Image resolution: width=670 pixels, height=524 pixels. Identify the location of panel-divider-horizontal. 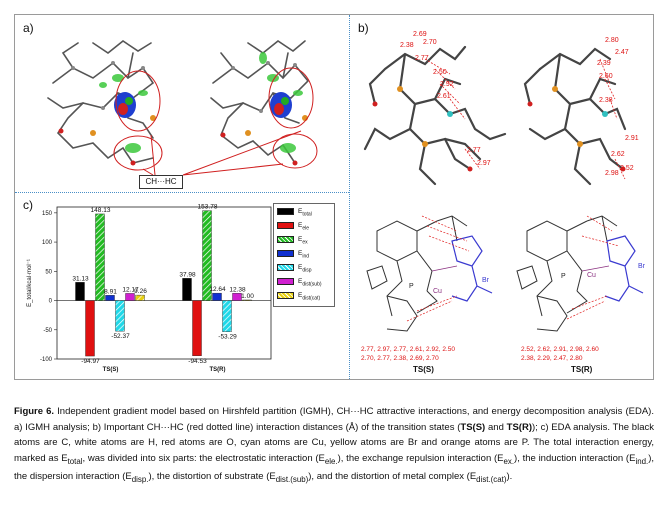
(182, 192).